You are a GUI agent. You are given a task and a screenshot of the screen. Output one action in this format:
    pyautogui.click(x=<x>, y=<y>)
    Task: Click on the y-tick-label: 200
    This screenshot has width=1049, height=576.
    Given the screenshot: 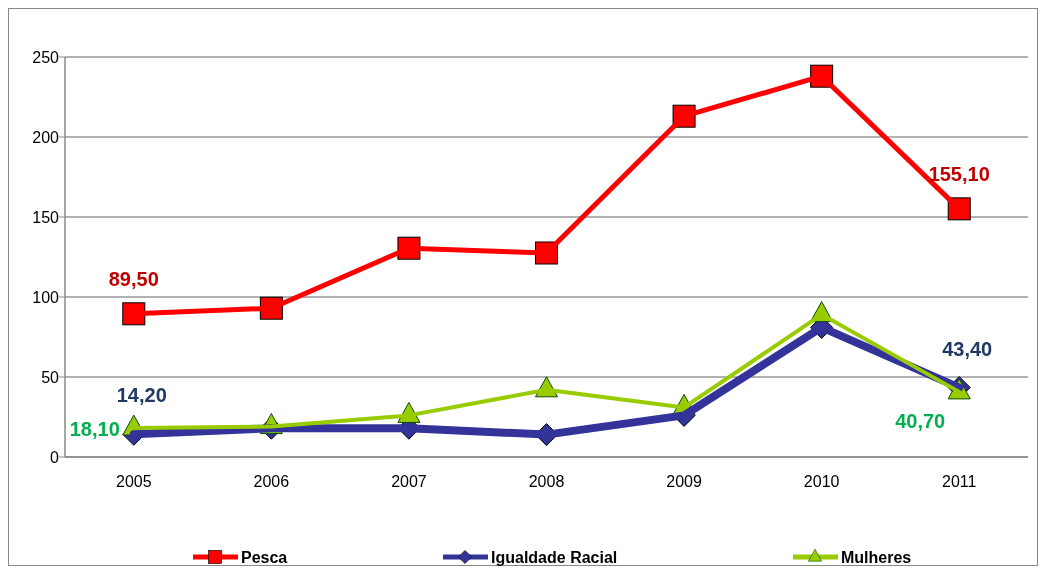 What is the action you would take?
    pyautogui.click(x=46, y=137)
    